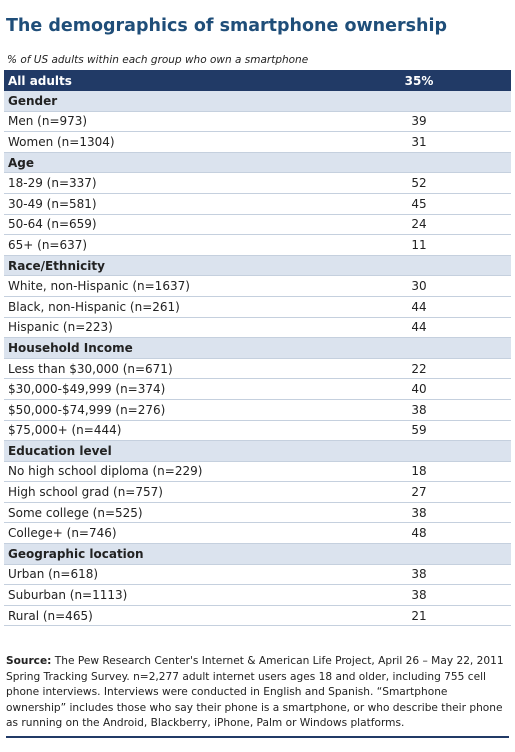 The width and height of the screenshot is (515, 752). What do you see at coordinates (257, 431) in the screenshot?
I see `table-row: $75,000+ (n=444) 59` at bounding box center [257, 431].